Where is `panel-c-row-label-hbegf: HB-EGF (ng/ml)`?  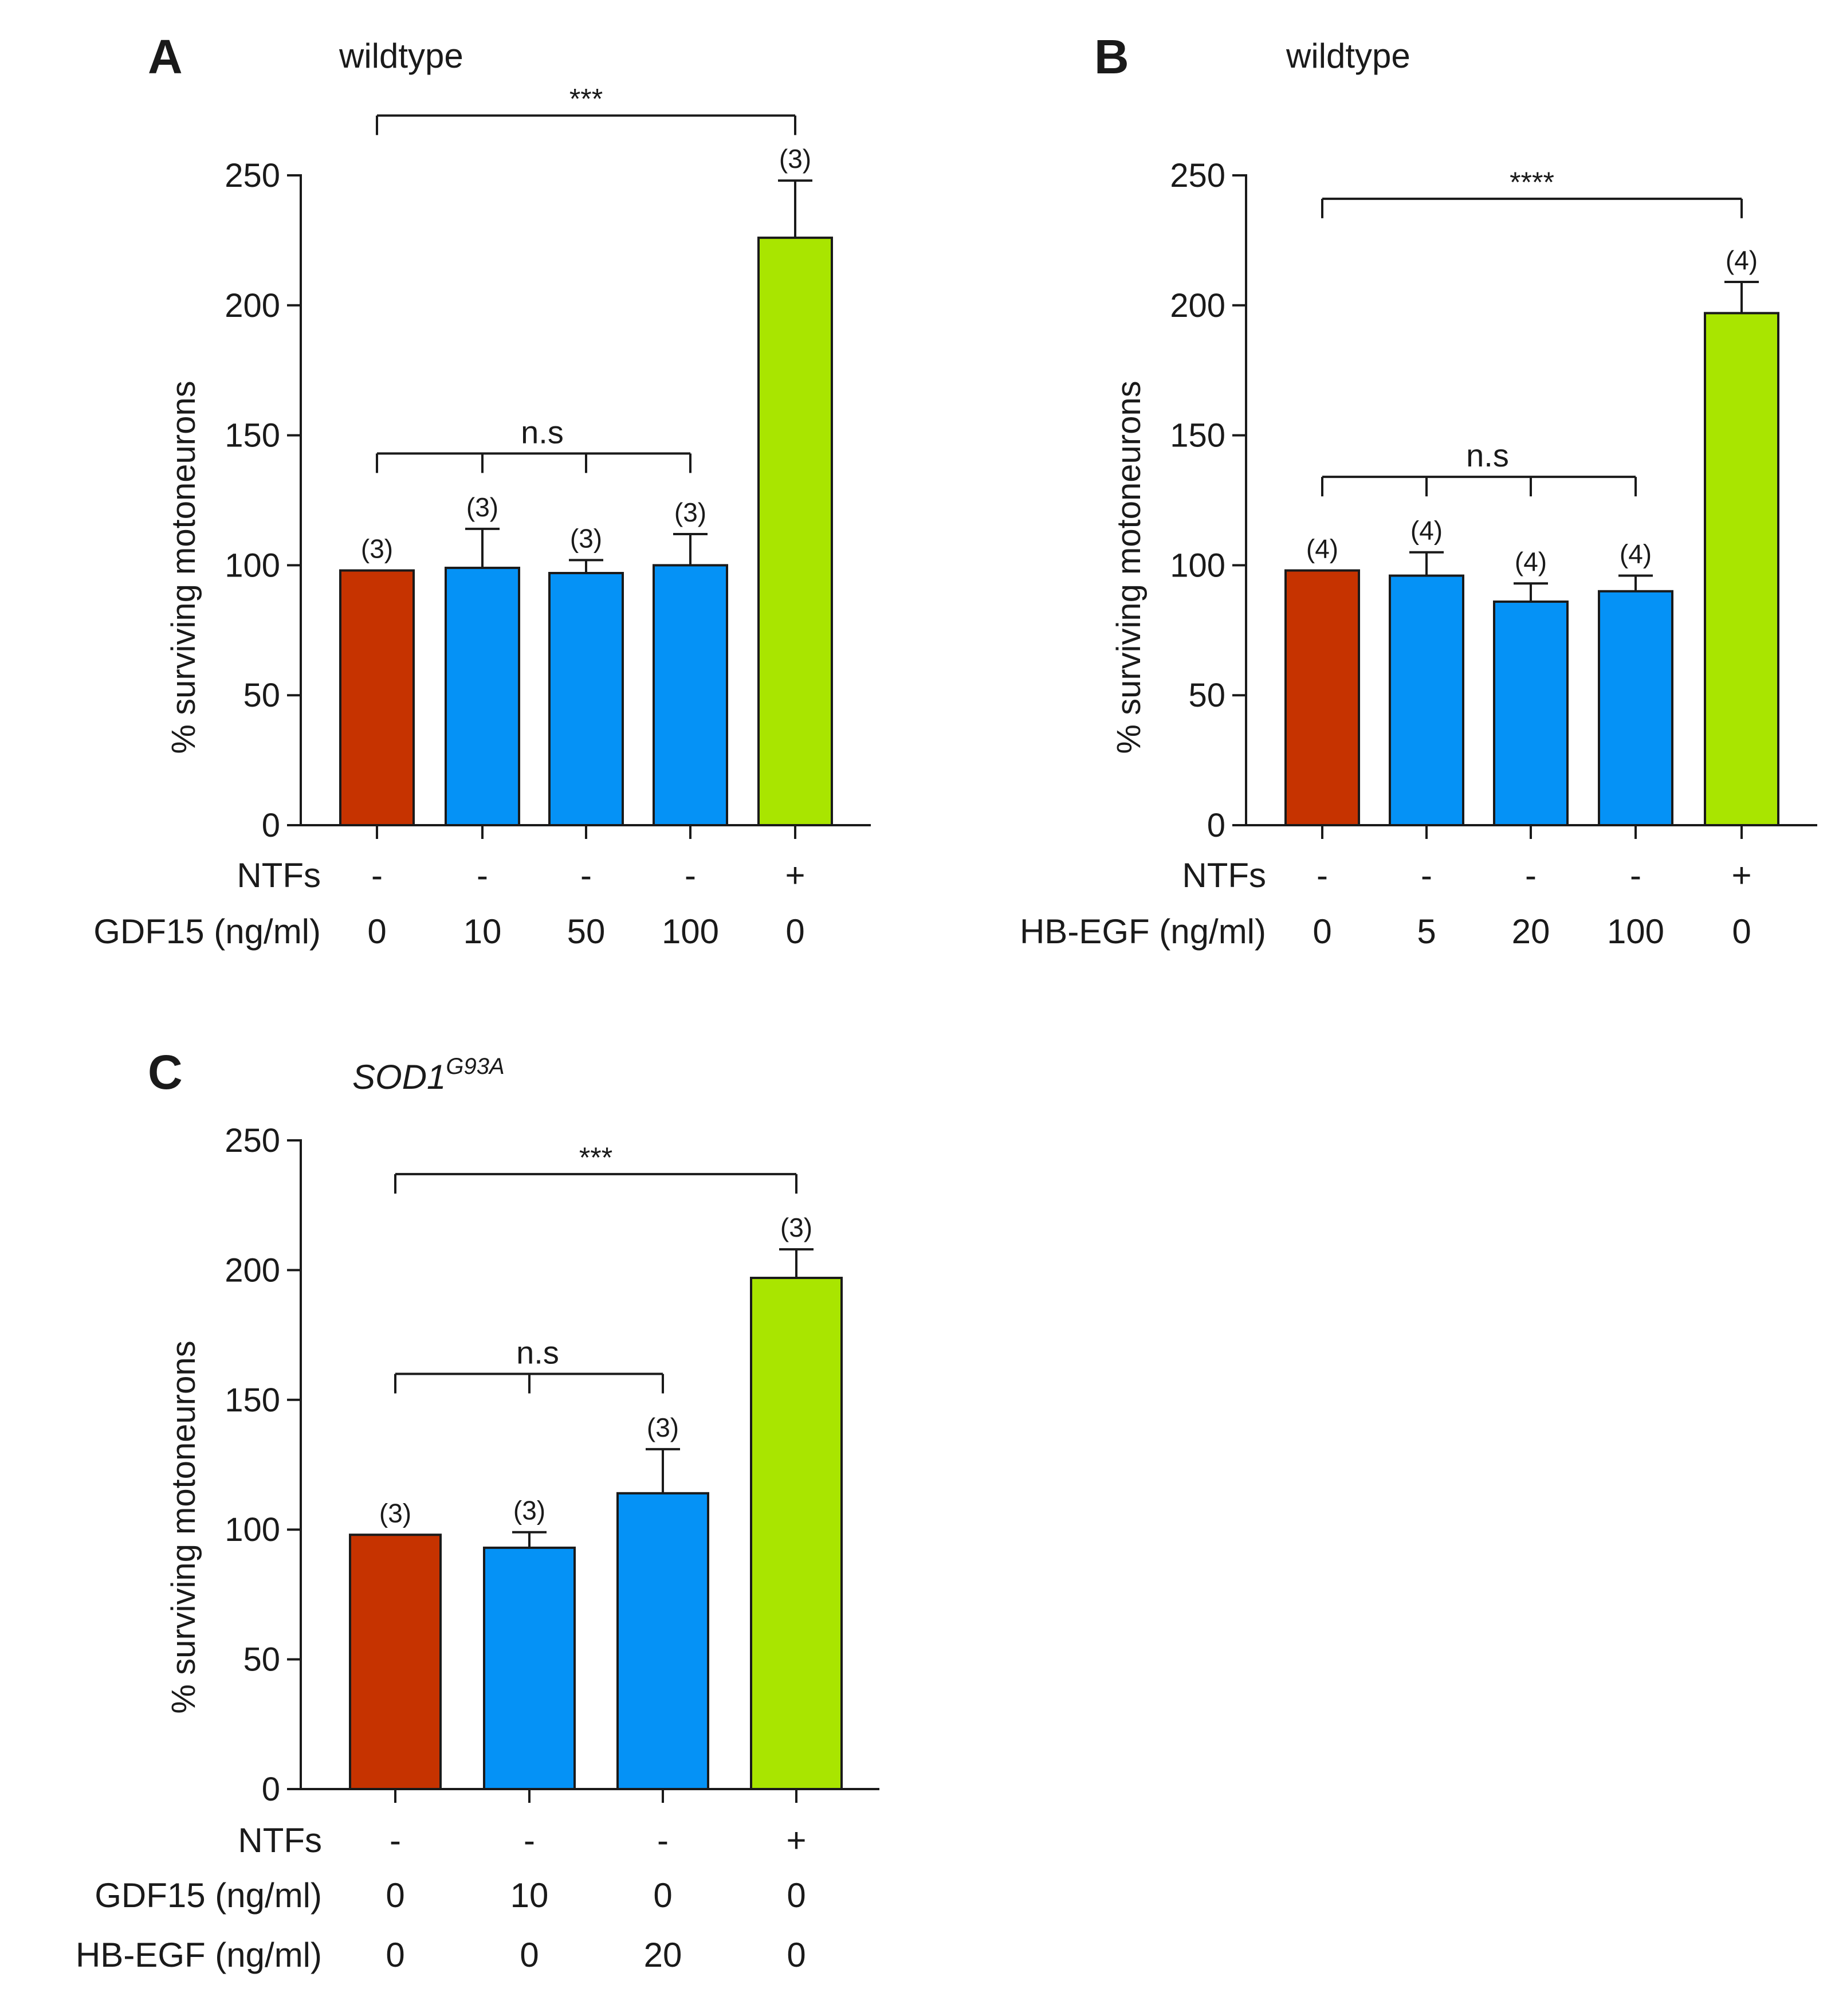 panel-c-row-label-hbegf: HB-EGF (ng/ml) is located at coordinates (199, 1955).